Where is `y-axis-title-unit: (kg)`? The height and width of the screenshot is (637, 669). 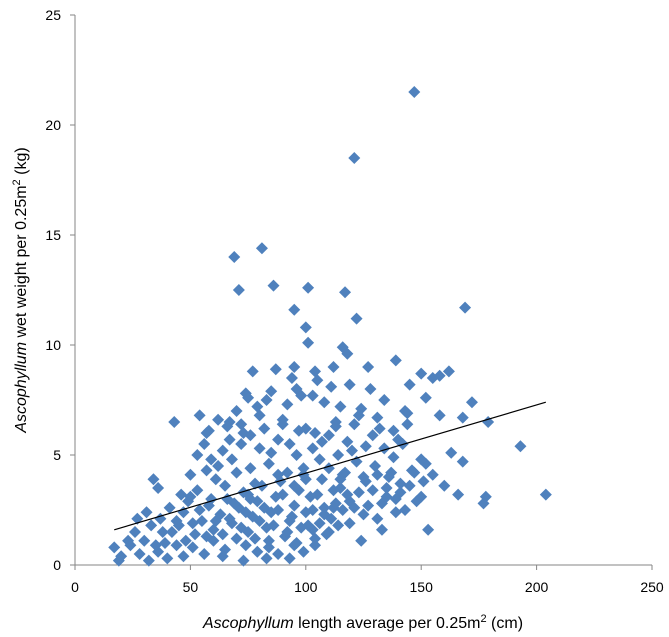 y-axis-title-unit: (kg) is located at coordinates (21, 163).